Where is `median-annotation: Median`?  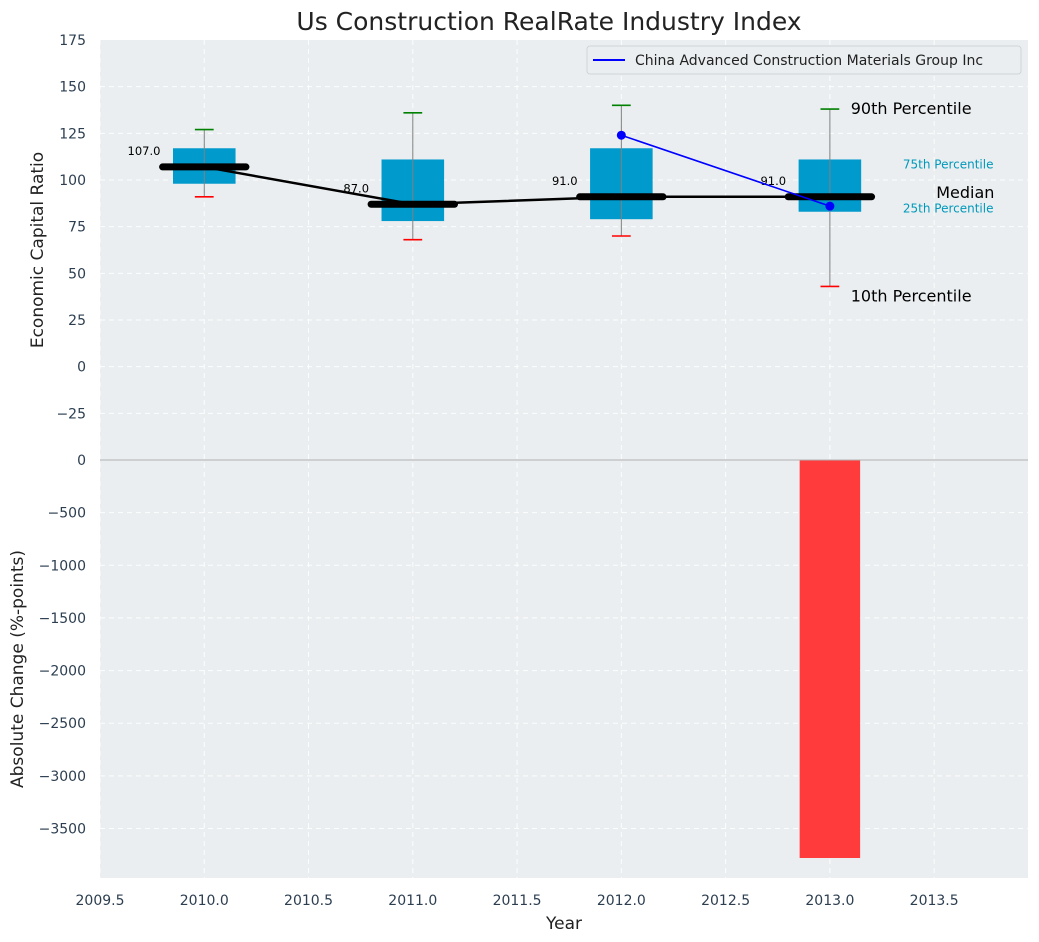 median-annotation: Median is located at coordinates (965, 192).